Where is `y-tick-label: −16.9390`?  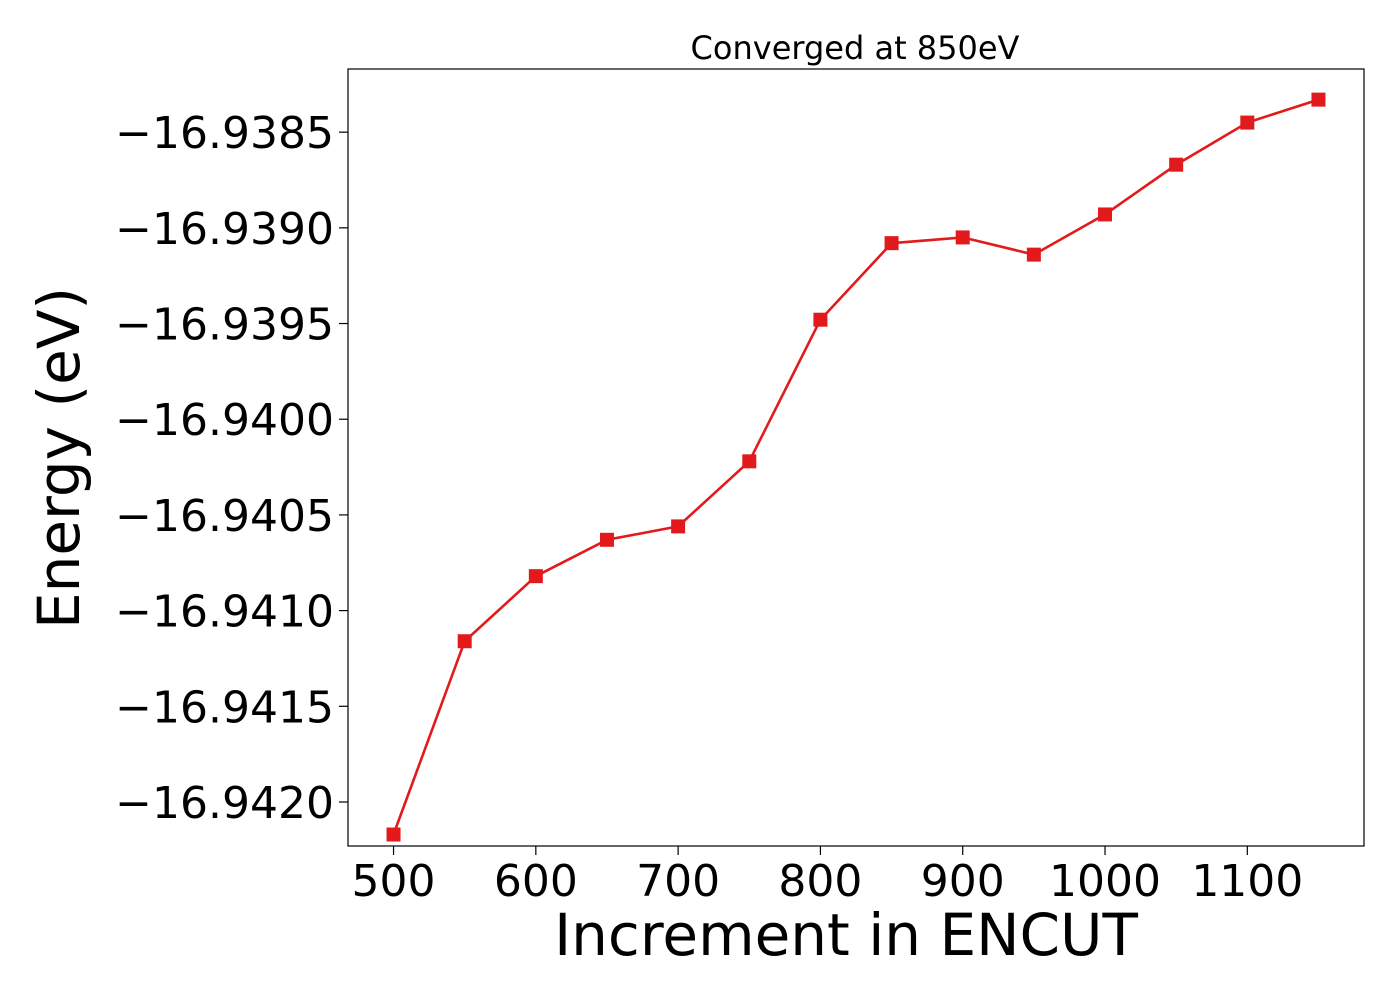 y-tick-label: −16.9390 is located at coordinates (224, 229).